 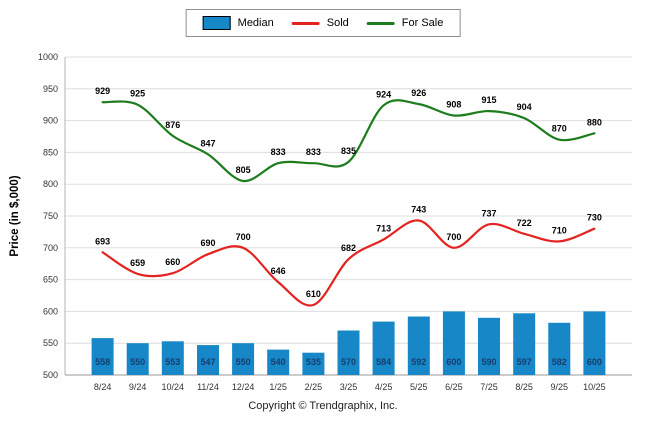 I want to click on y-tick-label: 750, so click(x=50, y=216).